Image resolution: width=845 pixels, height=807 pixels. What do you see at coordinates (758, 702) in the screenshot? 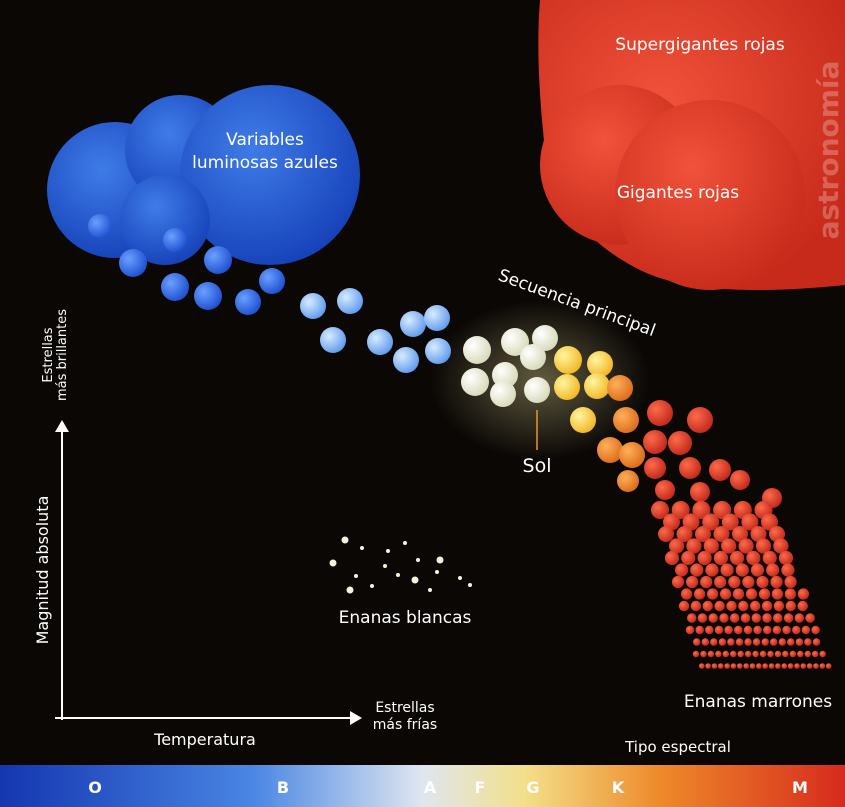
I see `region-label: Enanas marrones` at bounding box center [758, 702].